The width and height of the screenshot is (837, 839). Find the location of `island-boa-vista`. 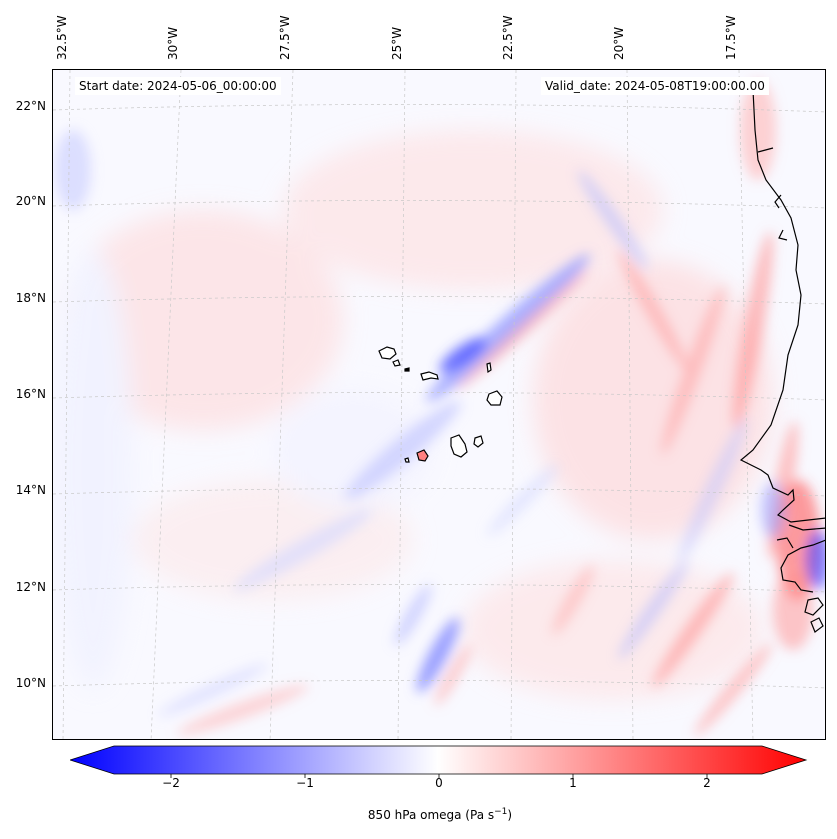

island-boa-vista is located at coordinates (494, 398).